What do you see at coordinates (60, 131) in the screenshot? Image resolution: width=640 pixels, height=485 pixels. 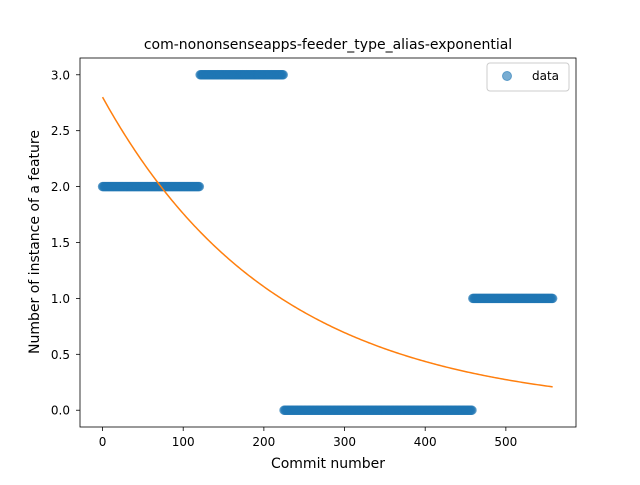 I see `y-tick-label: 2.5` at bounding box center [60, 131].